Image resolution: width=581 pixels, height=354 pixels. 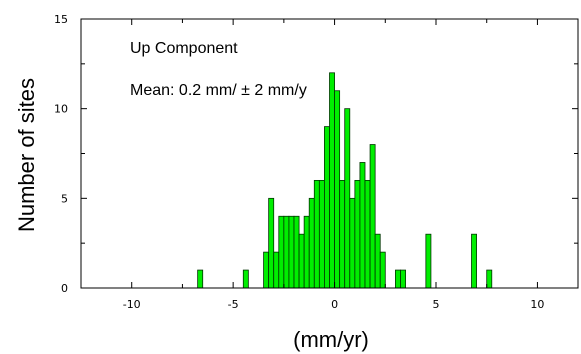 What do you see at coordinates (537, 304) in the screenshot?
I see `x-tick-label: 10` at bounding box center [537, 304].